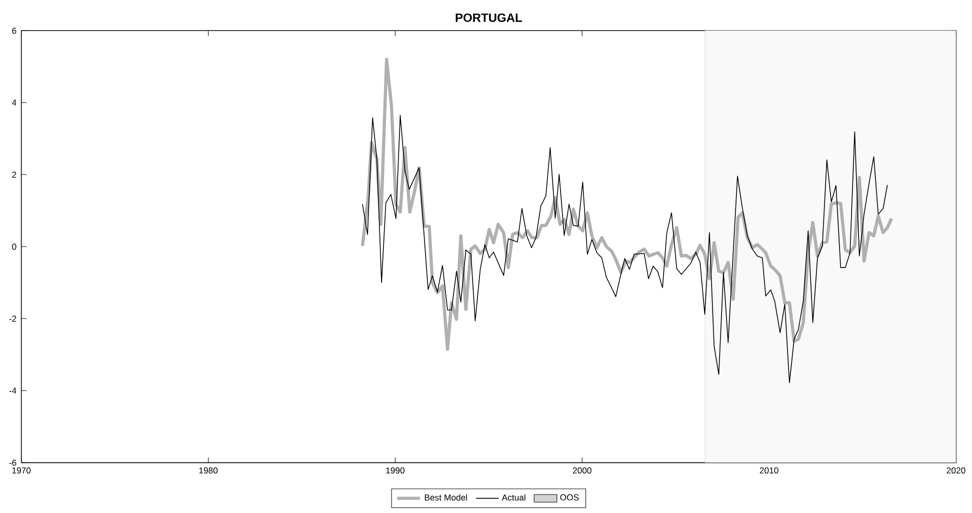 The height and width of the screenshot is (513, 972). Describe the element at coordinates (12, 391) in the screenshot. I see `y-tick-label: -4` at that location.